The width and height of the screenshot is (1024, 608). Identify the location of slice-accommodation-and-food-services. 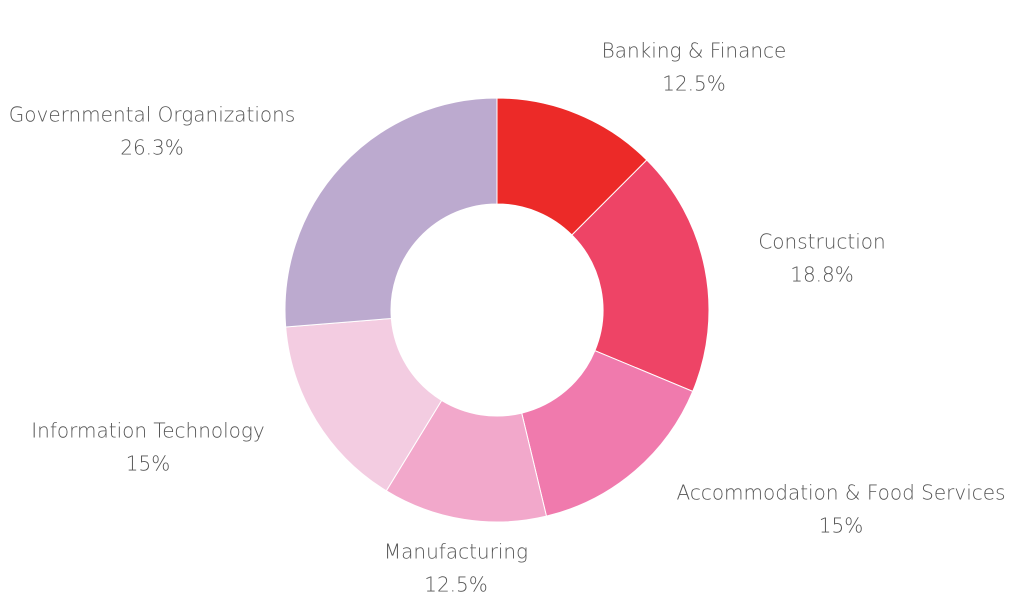
(607, 433).